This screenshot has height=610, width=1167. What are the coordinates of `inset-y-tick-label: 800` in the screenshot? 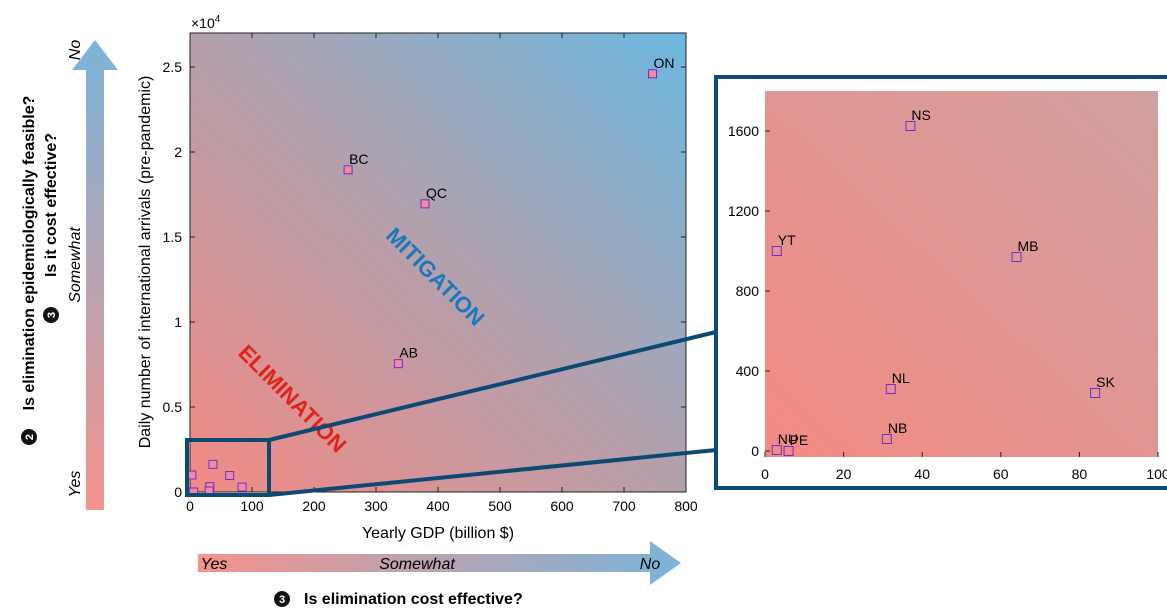 It's located at (748, 291).